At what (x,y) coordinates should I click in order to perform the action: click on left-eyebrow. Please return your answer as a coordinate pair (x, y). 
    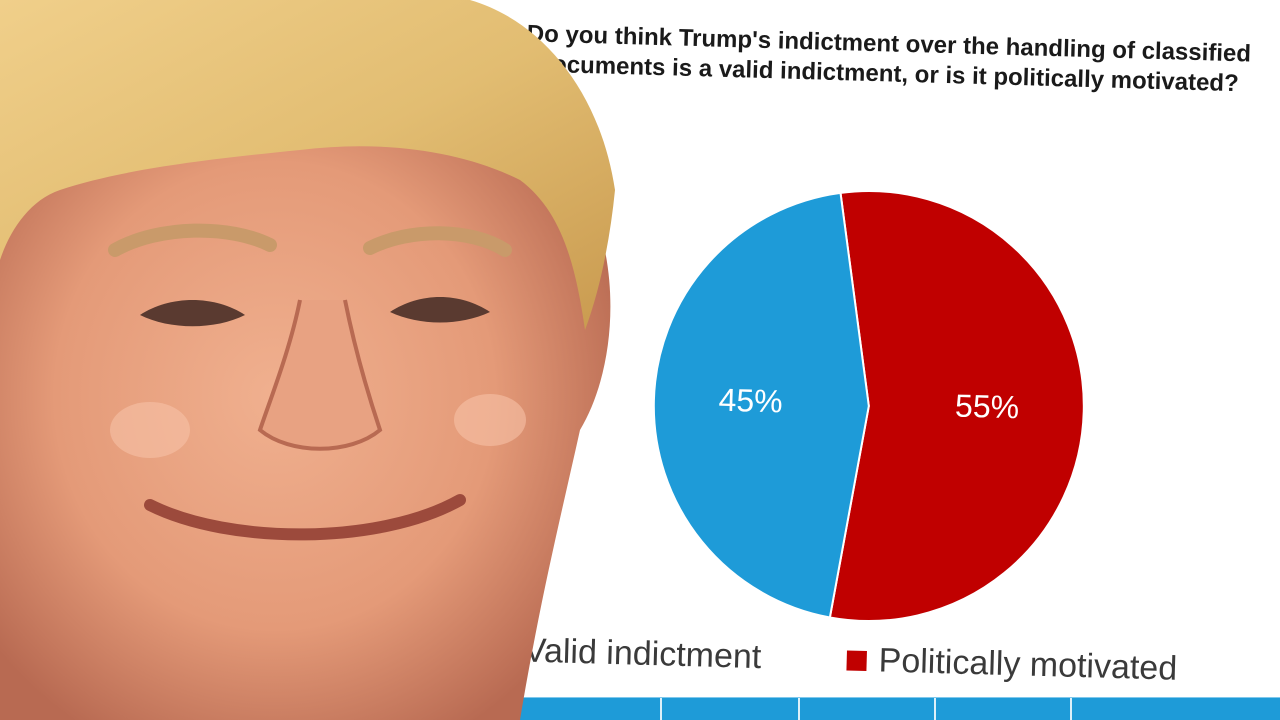
    Looking at the image, I should click on (192, 240).